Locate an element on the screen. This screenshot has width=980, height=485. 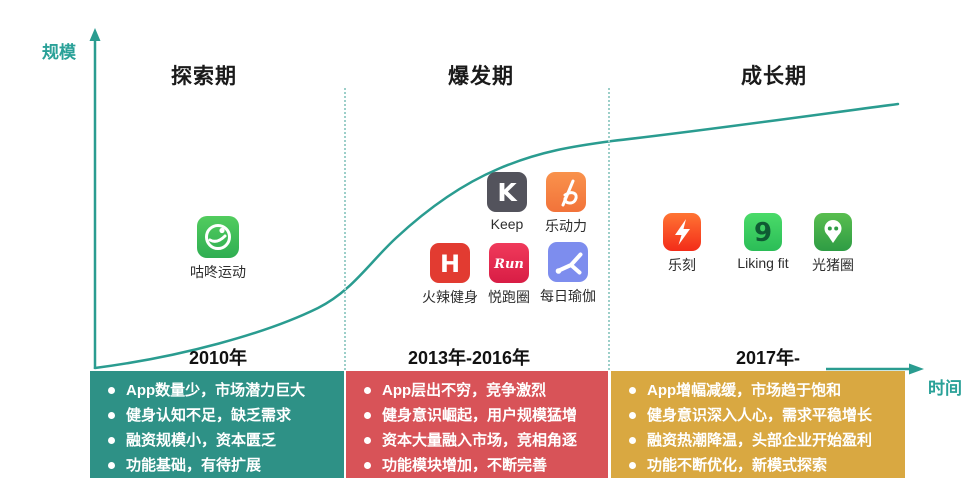
bullet-point: 健身认知不足，缺乏需求 is located at coordinates (219, 415).